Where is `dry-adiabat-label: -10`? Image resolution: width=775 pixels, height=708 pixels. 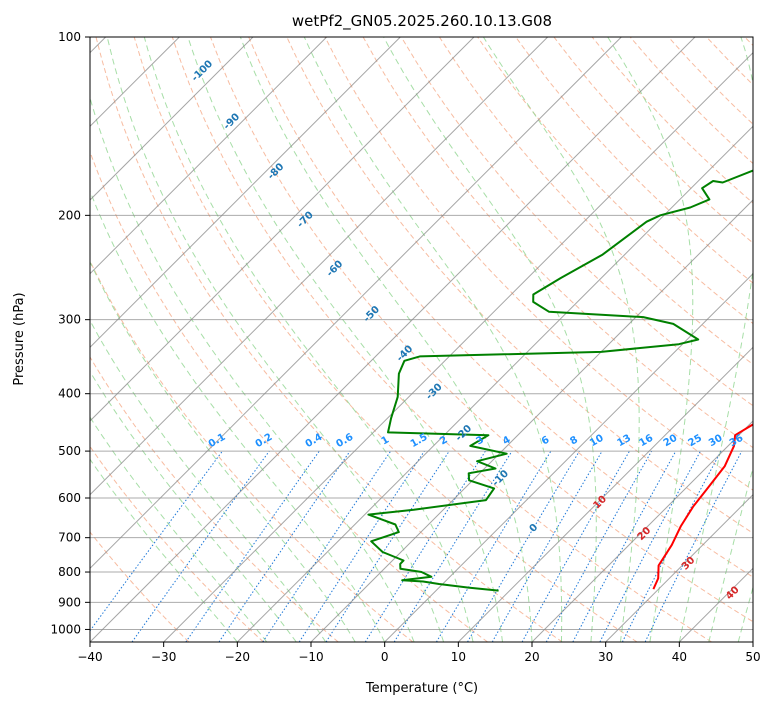
dry-adiabat-label: -10 is located at coordinates (500, 478).